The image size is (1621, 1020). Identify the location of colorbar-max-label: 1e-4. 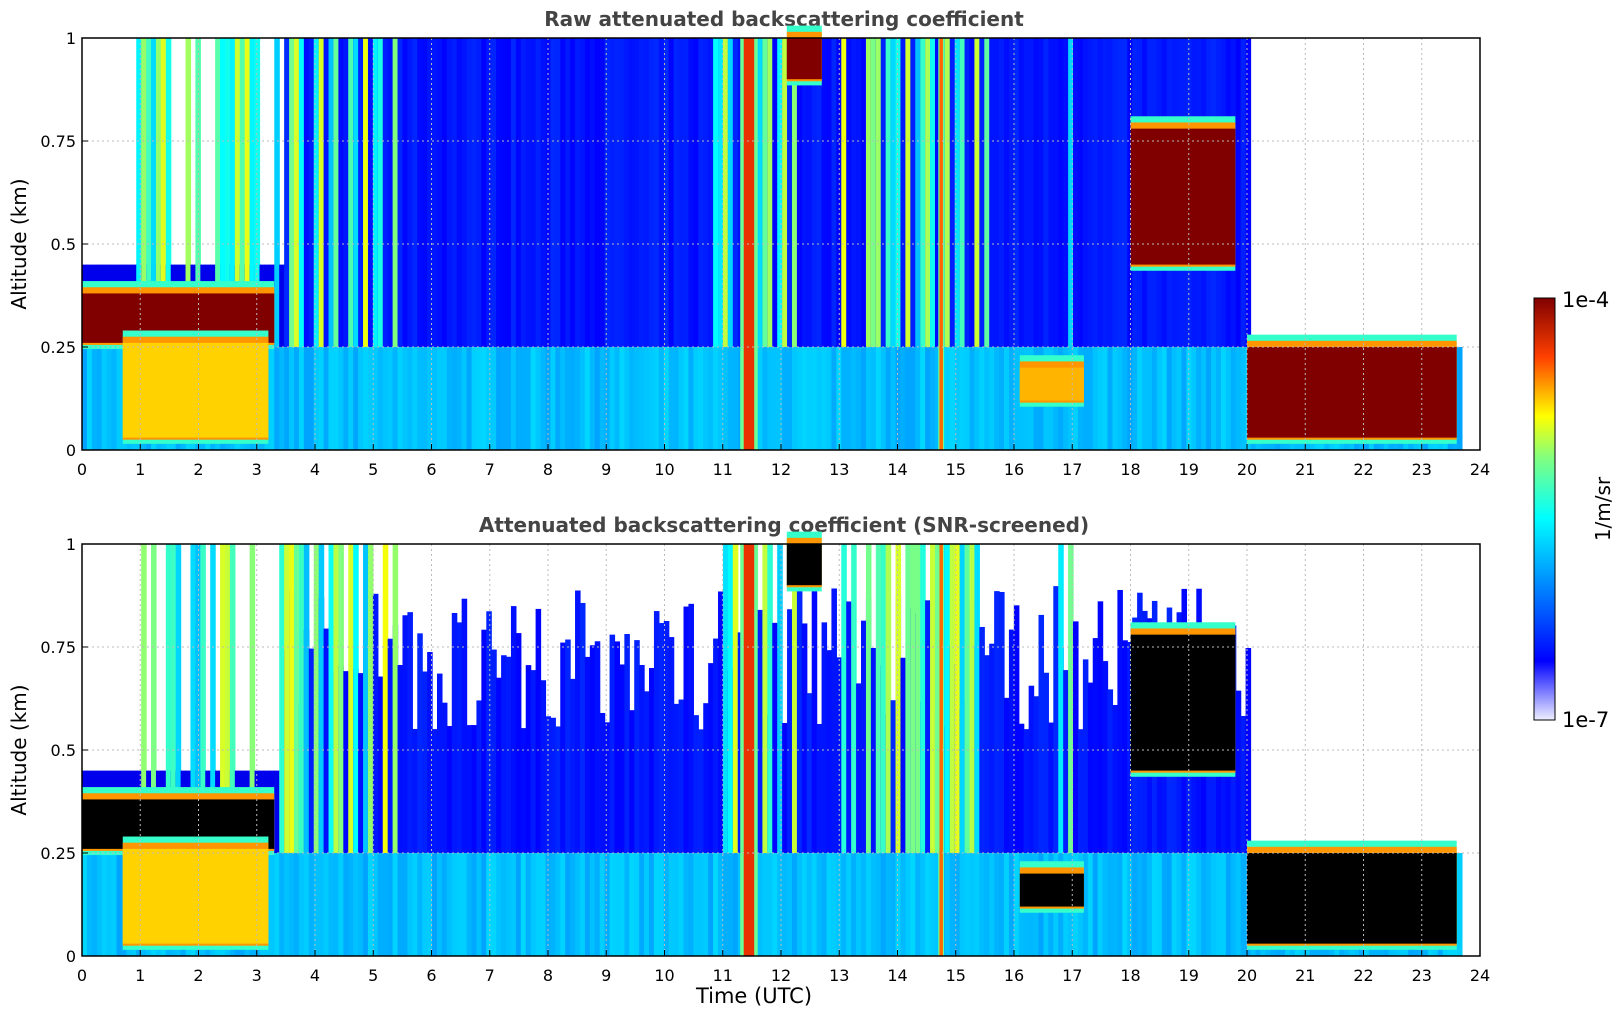
(1585, 300).